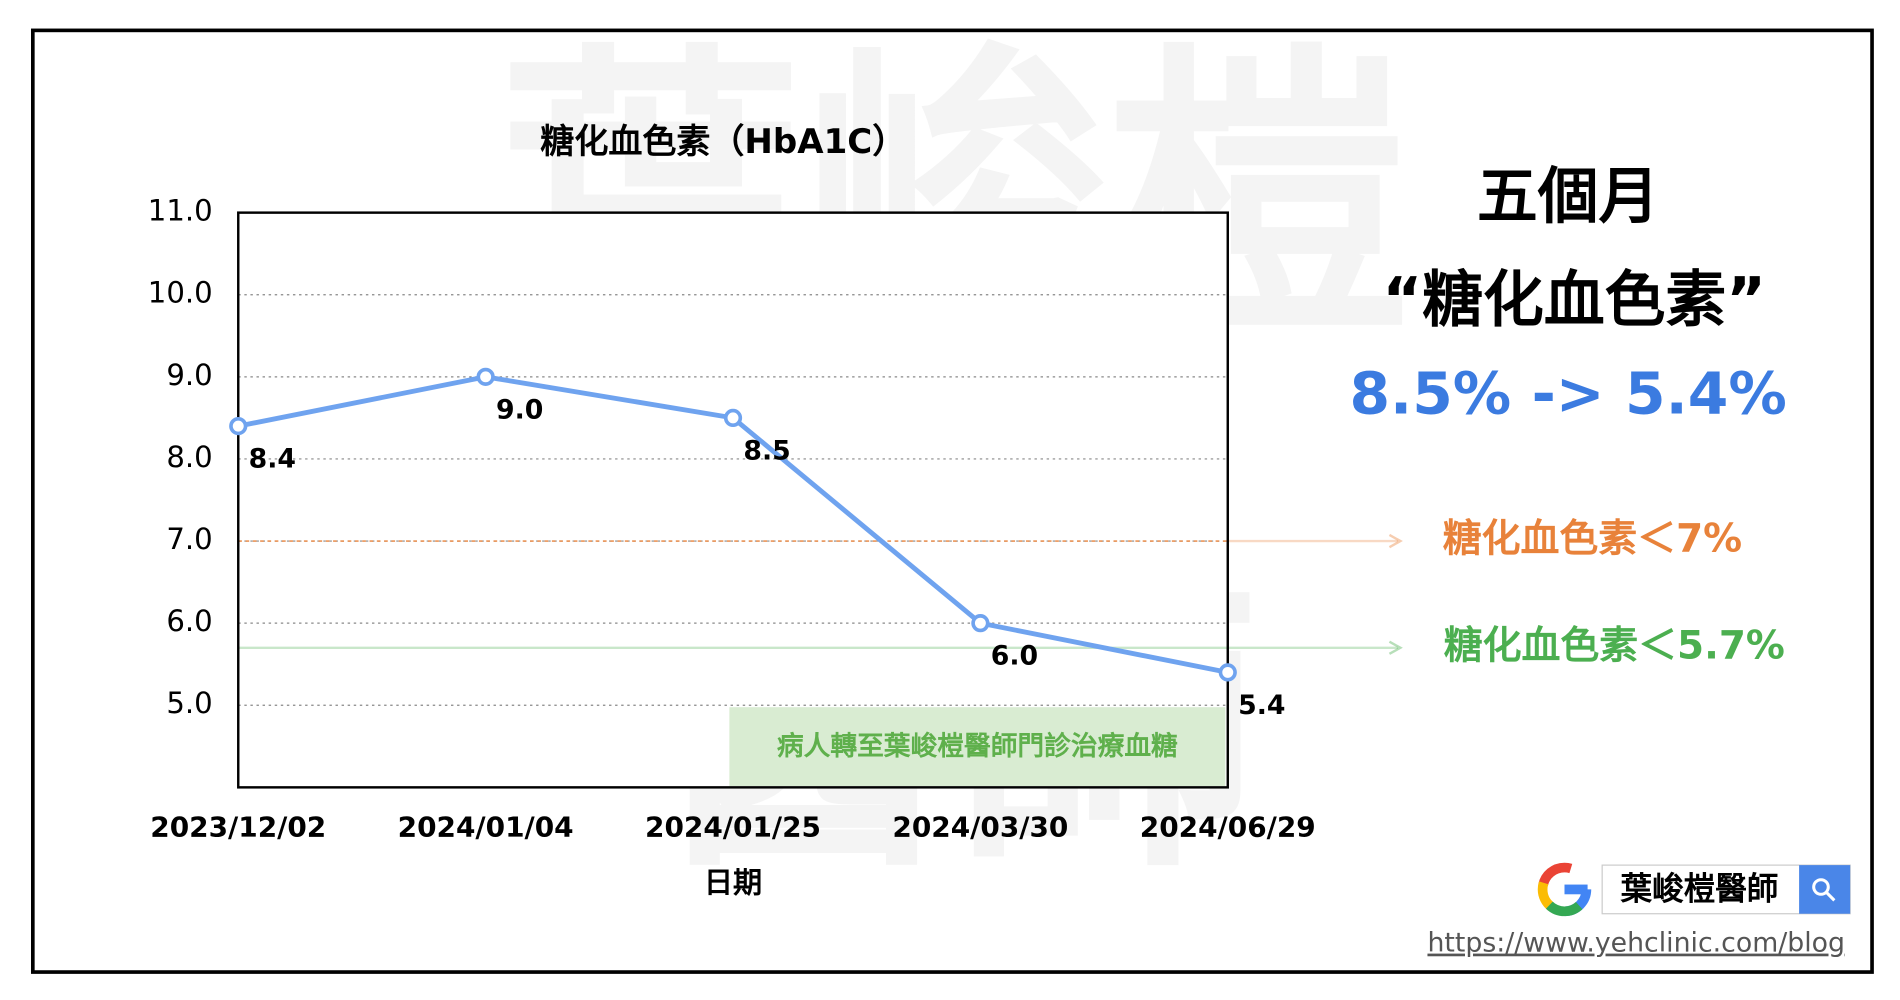 This screenshot has width=1900, height=1000. Describe the element at coordinates (733, 883) in the screenshot. I see `x-axis-title: 日期` at that location.